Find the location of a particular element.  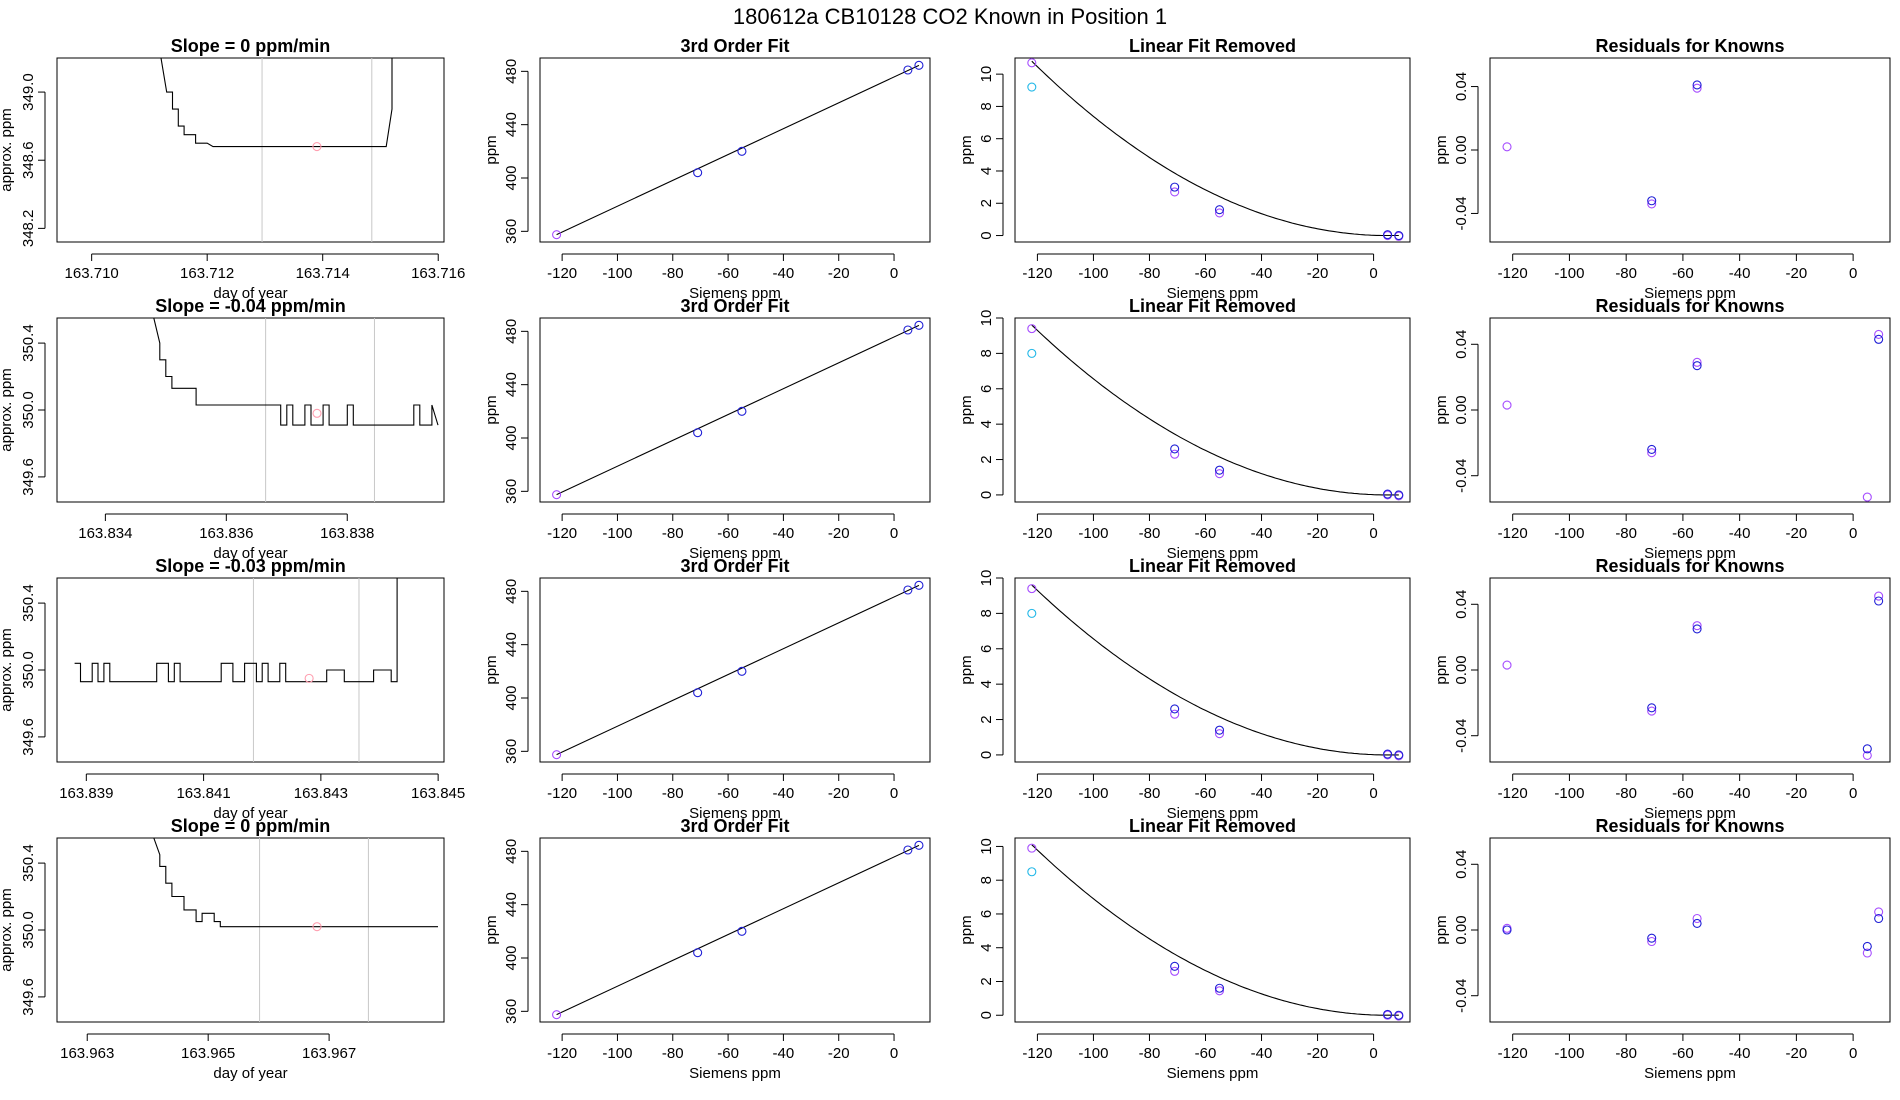

fit-curve is located at coordinates (1215, 410).